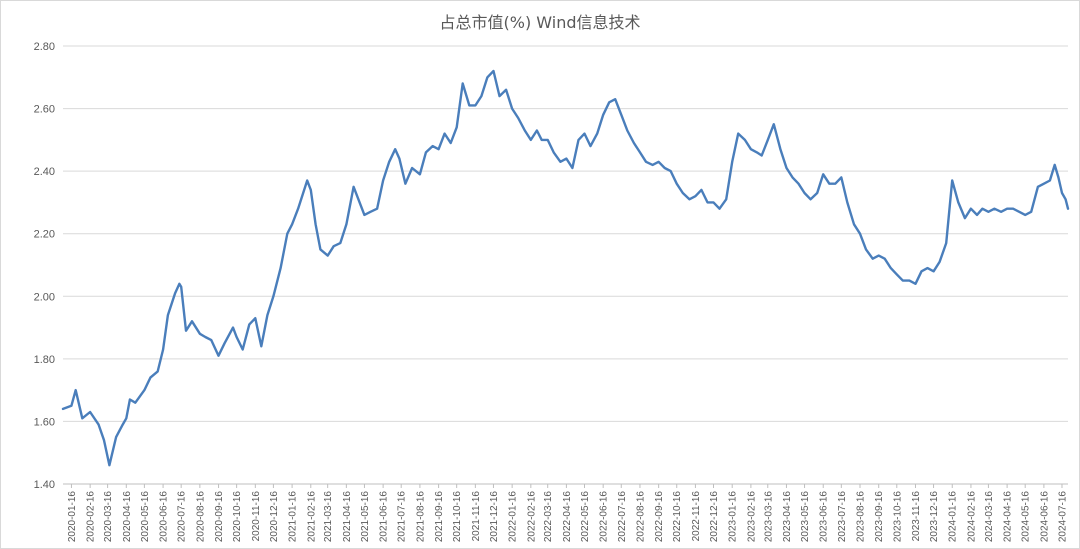 The width and height of the screenshot is (1080, 549). I want to click on x-tick-label: 2022-06-16, so click(604, 517).